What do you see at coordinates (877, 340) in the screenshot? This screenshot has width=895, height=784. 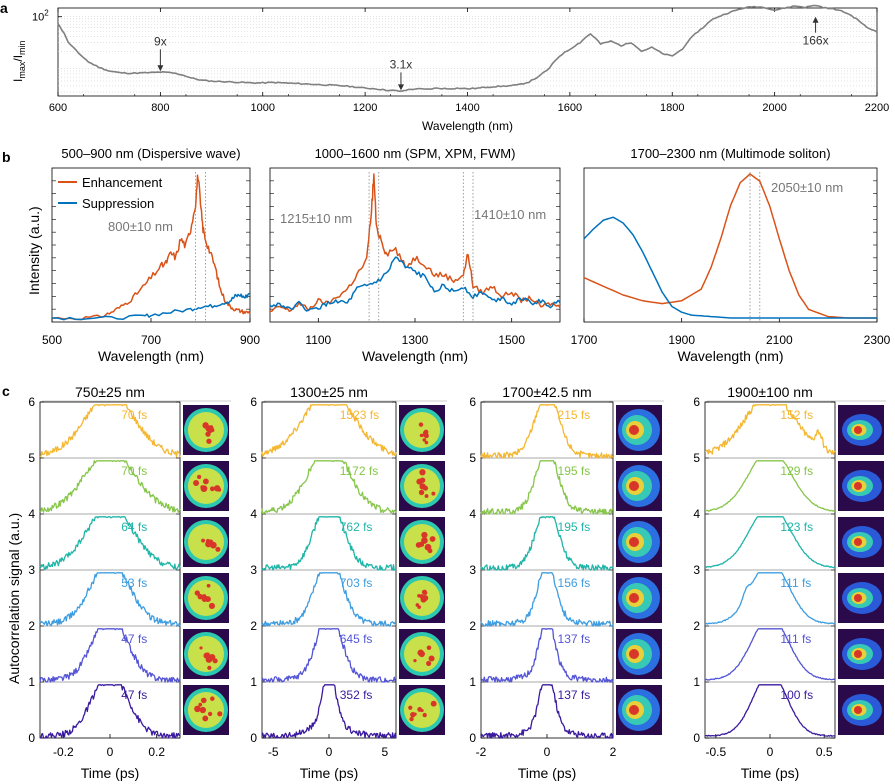 I see `x-tick-label: 2300` at bounding box center [877, 340].